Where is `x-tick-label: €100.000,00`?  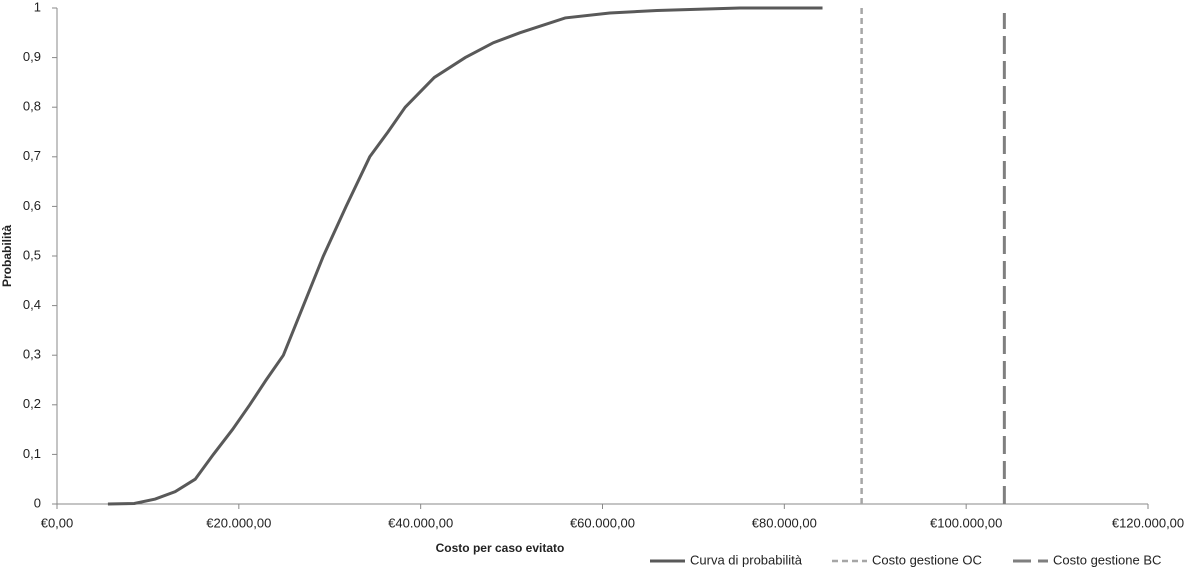
x-tick-label: €100.000,00 is located at coordinates (966, 522).